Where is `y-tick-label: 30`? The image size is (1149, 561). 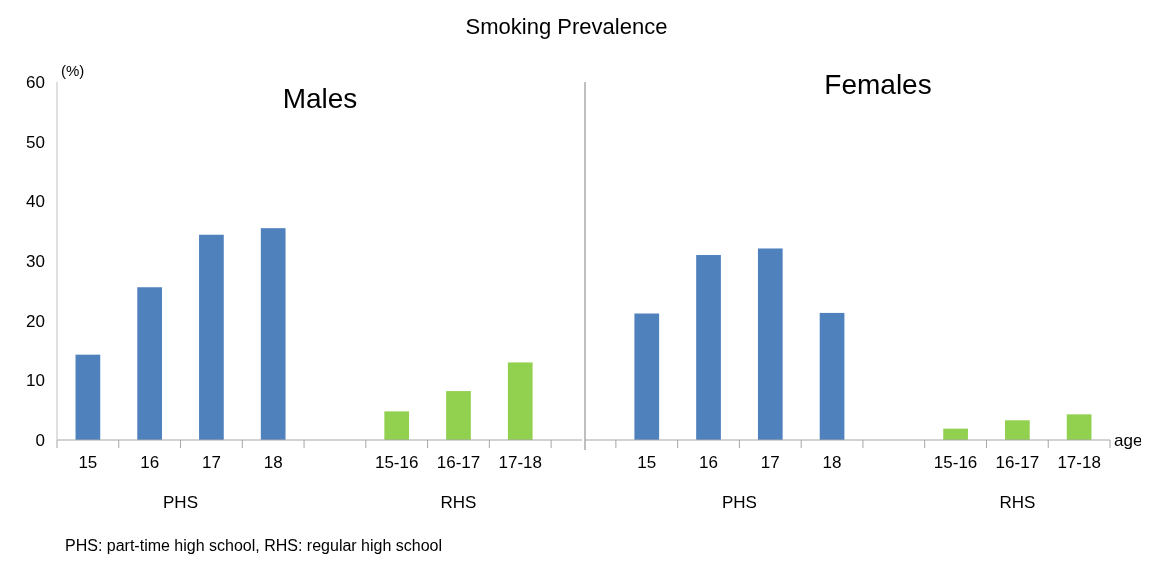
y-tick-label: 30 is located at coordinates (35, 261).